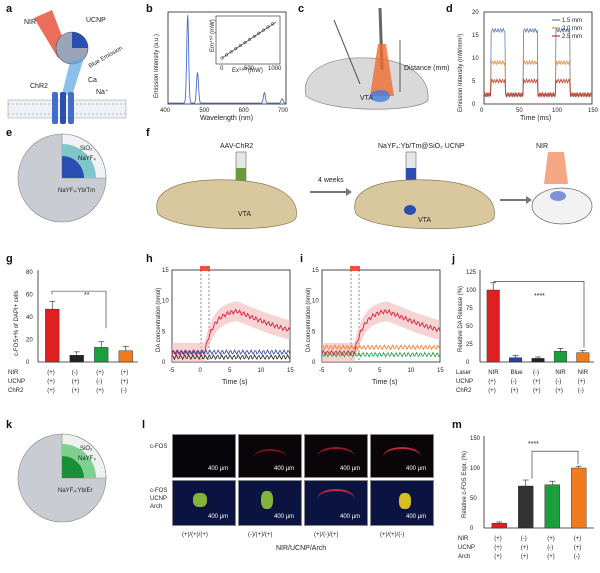 The height and width of the screenshot is (573, 600). Describe the element at coordinates (149, 9) in the screenshot. I see `panel-label-b: b` at that location.